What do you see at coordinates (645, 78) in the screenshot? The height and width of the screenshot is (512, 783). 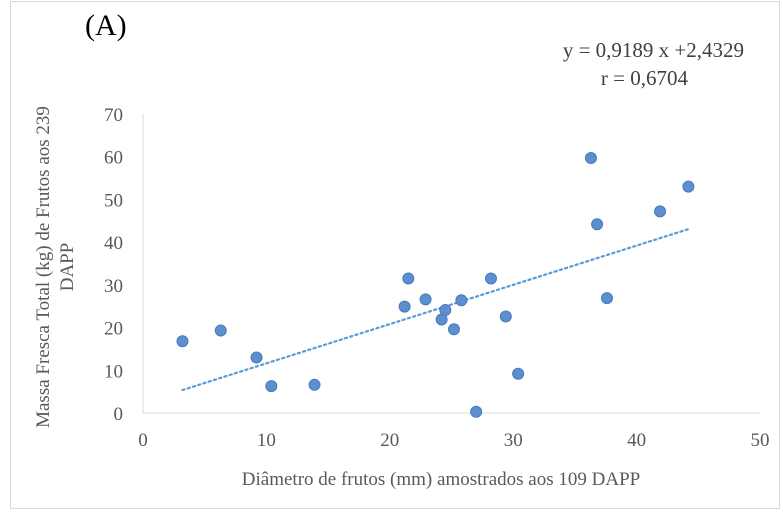 I see `correlation-coefficient: r = 0,6704` at bounding box center [645, 78].